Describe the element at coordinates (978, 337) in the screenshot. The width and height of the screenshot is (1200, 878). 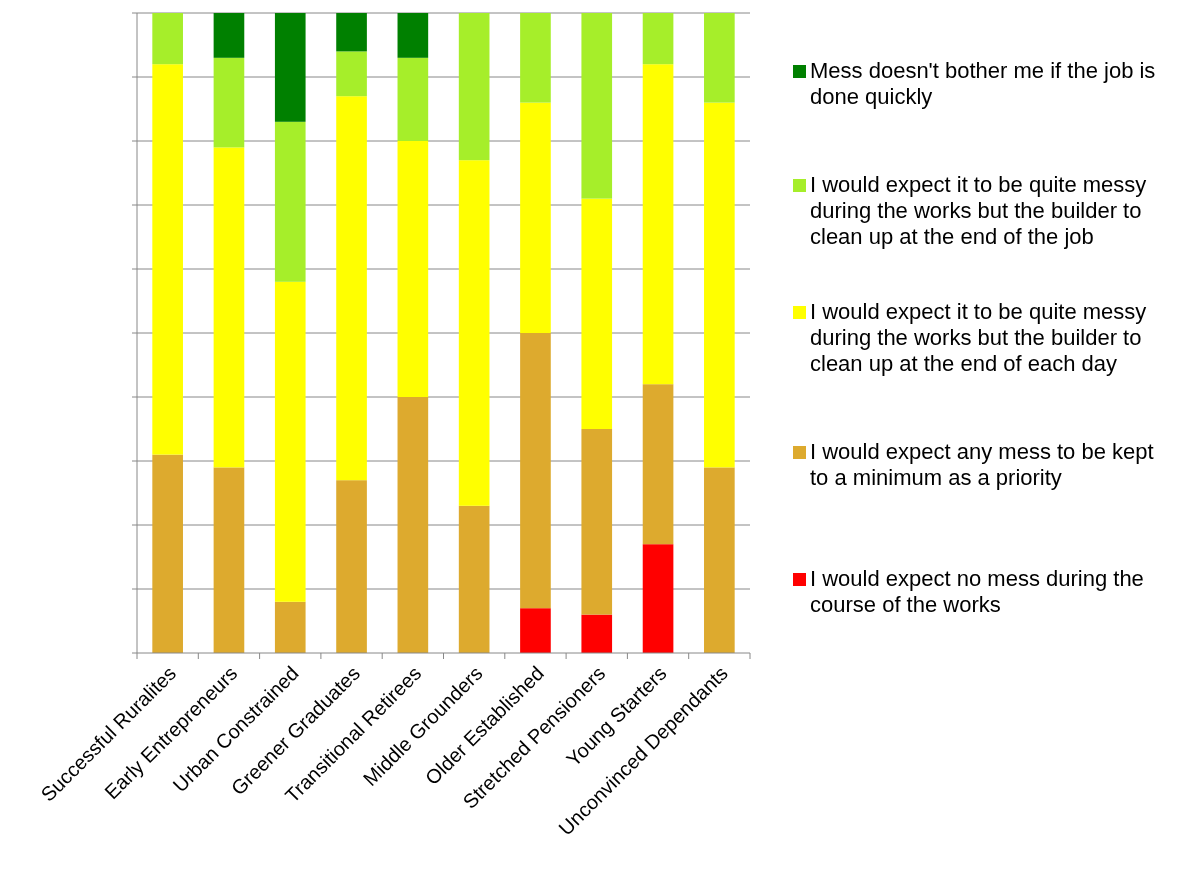
I see `legend-label: I would expect it to be quite messy during the works but the builder to clean up at the end of each day` at that location.